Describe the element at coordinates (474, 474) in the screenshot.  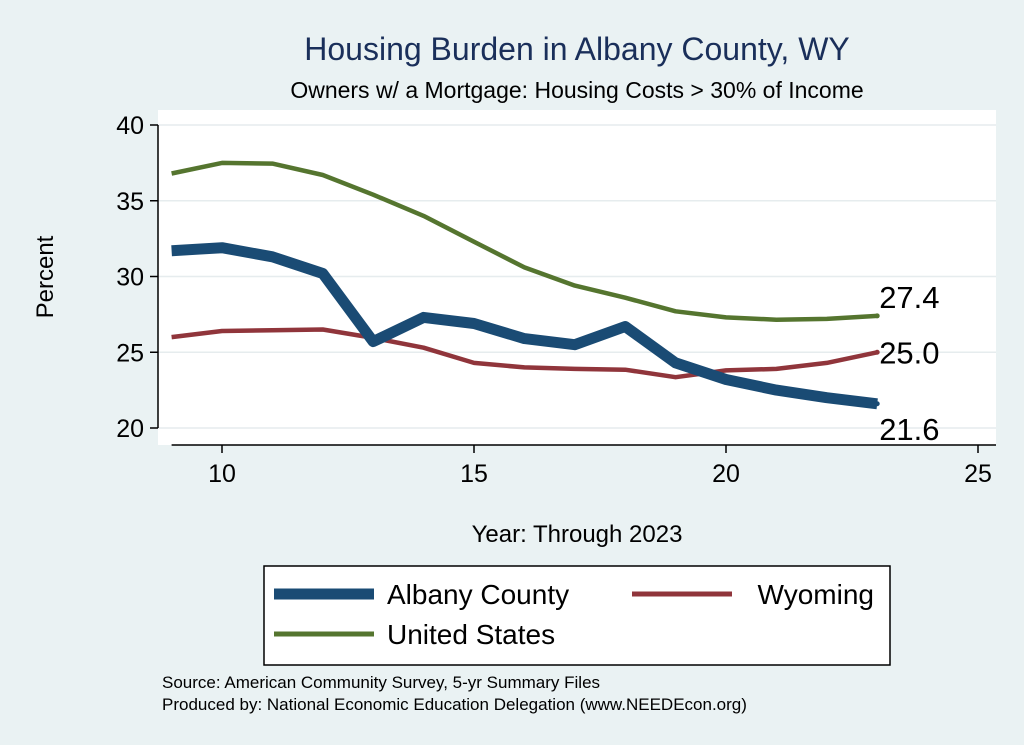
I see `x-tick-label: 15` at that location.